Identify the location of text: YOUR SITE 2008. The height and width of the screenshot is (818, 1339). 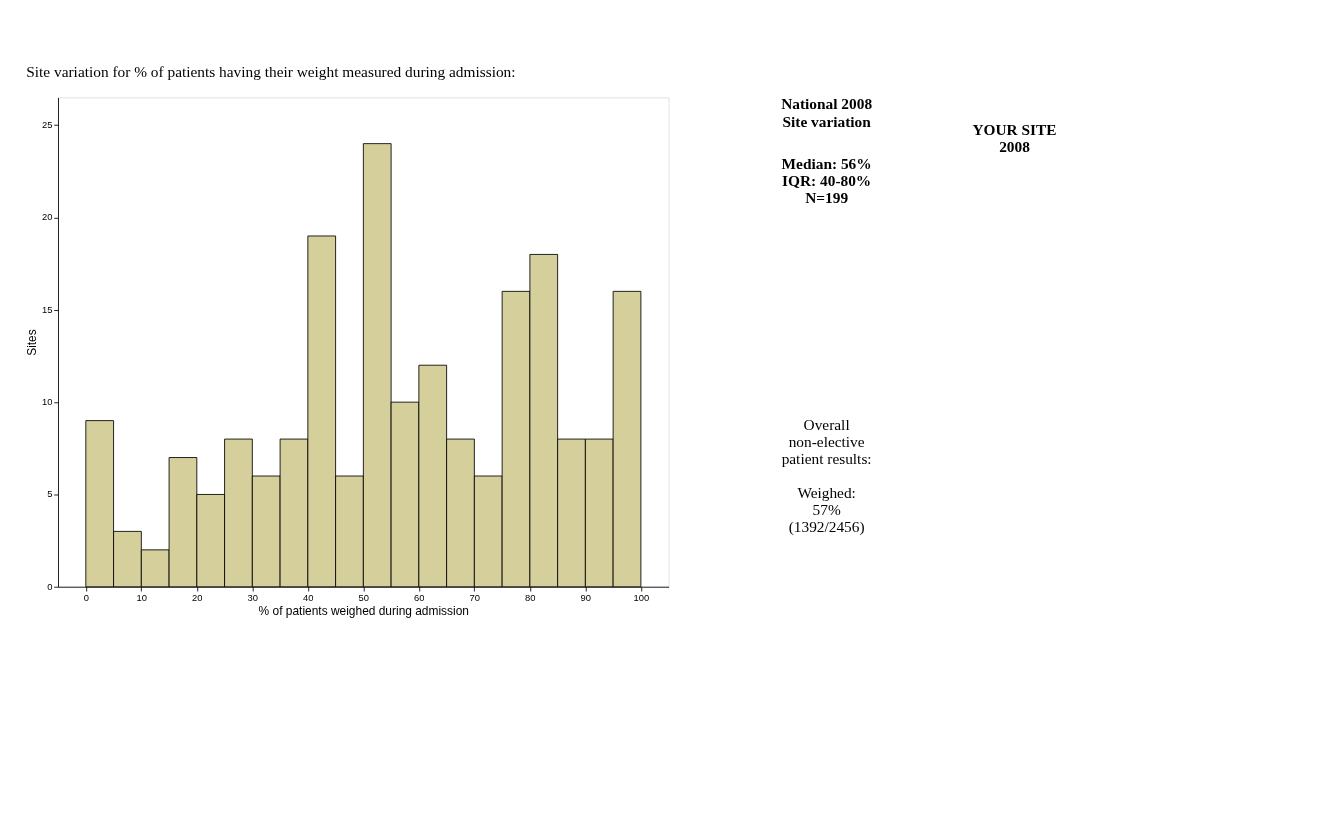
(1014, 138).